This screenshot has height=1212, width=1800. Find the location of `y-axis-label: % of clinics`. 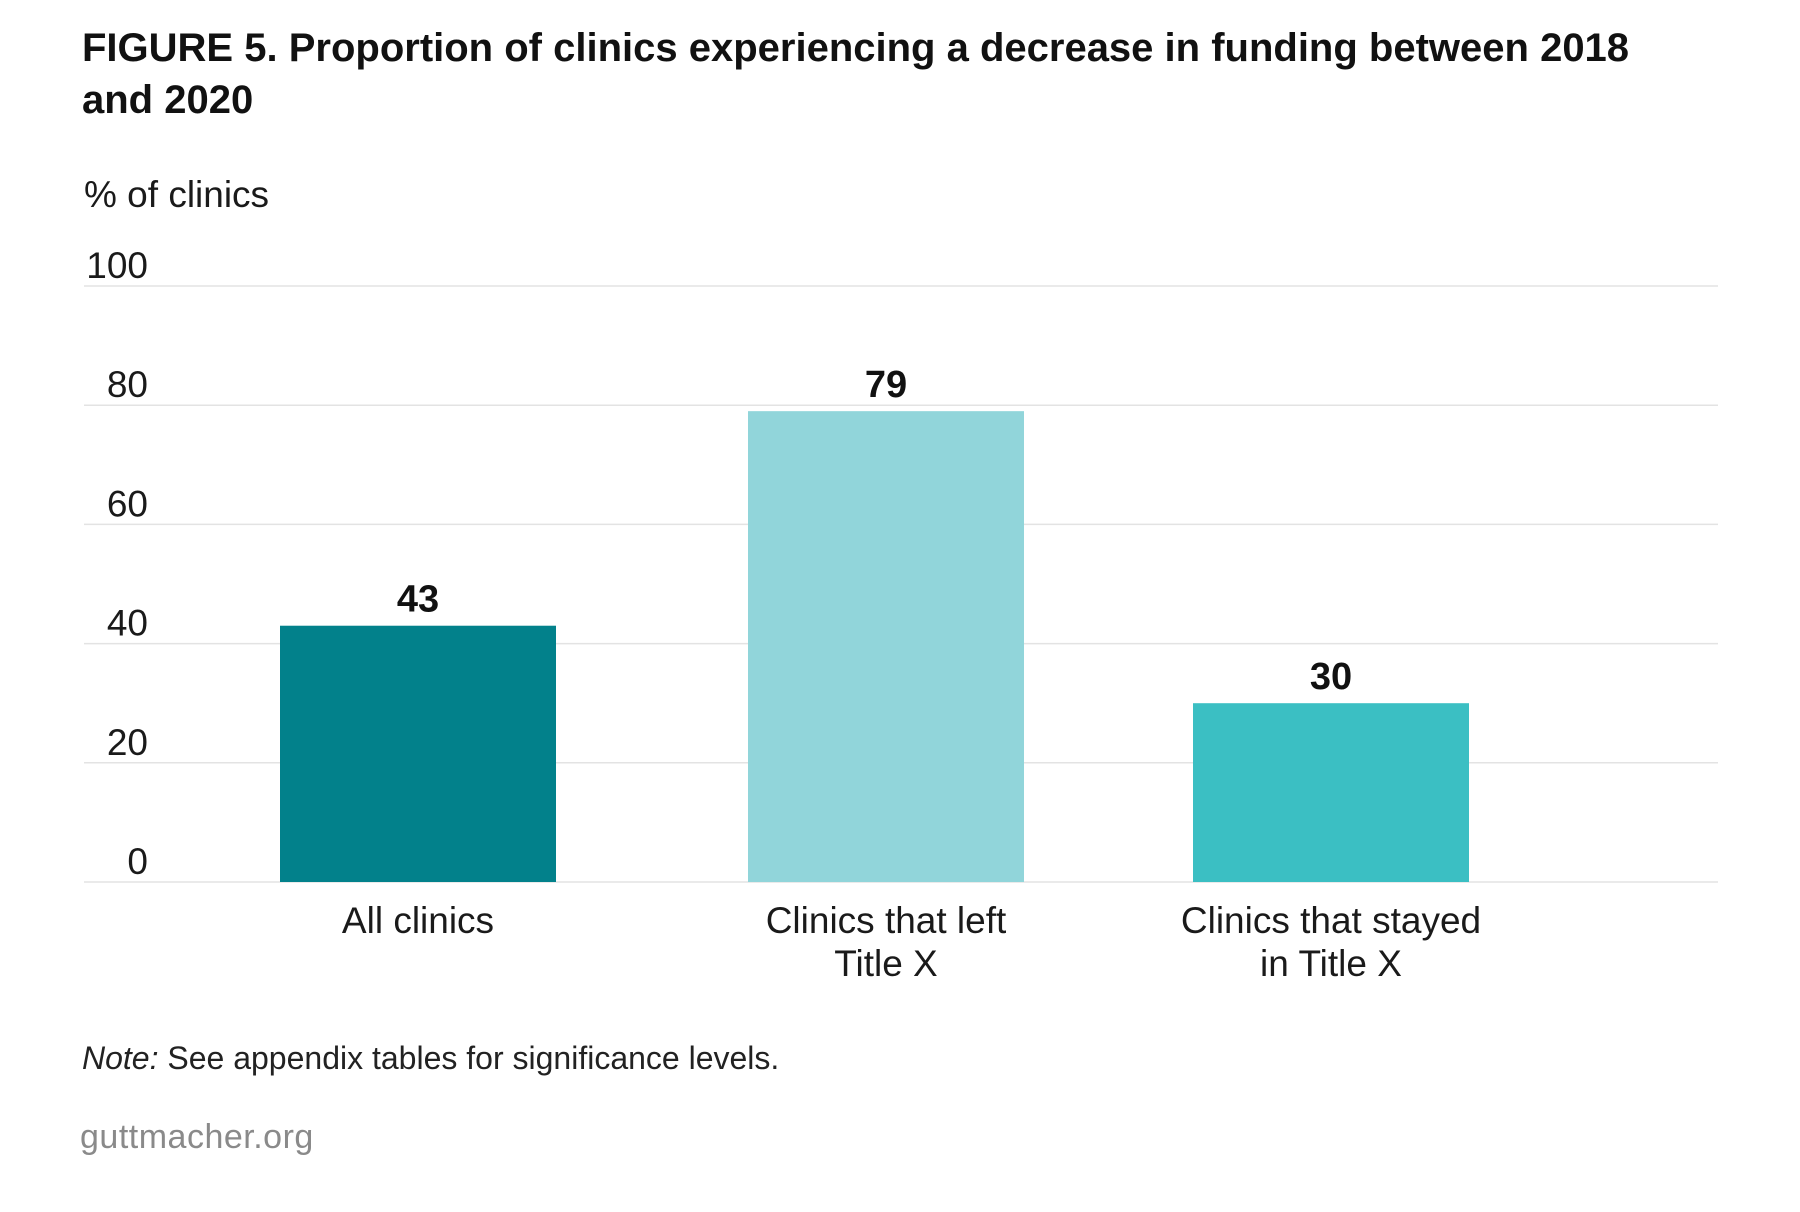

y-axis-label: % of clinics is located at coordinates (176, 194).